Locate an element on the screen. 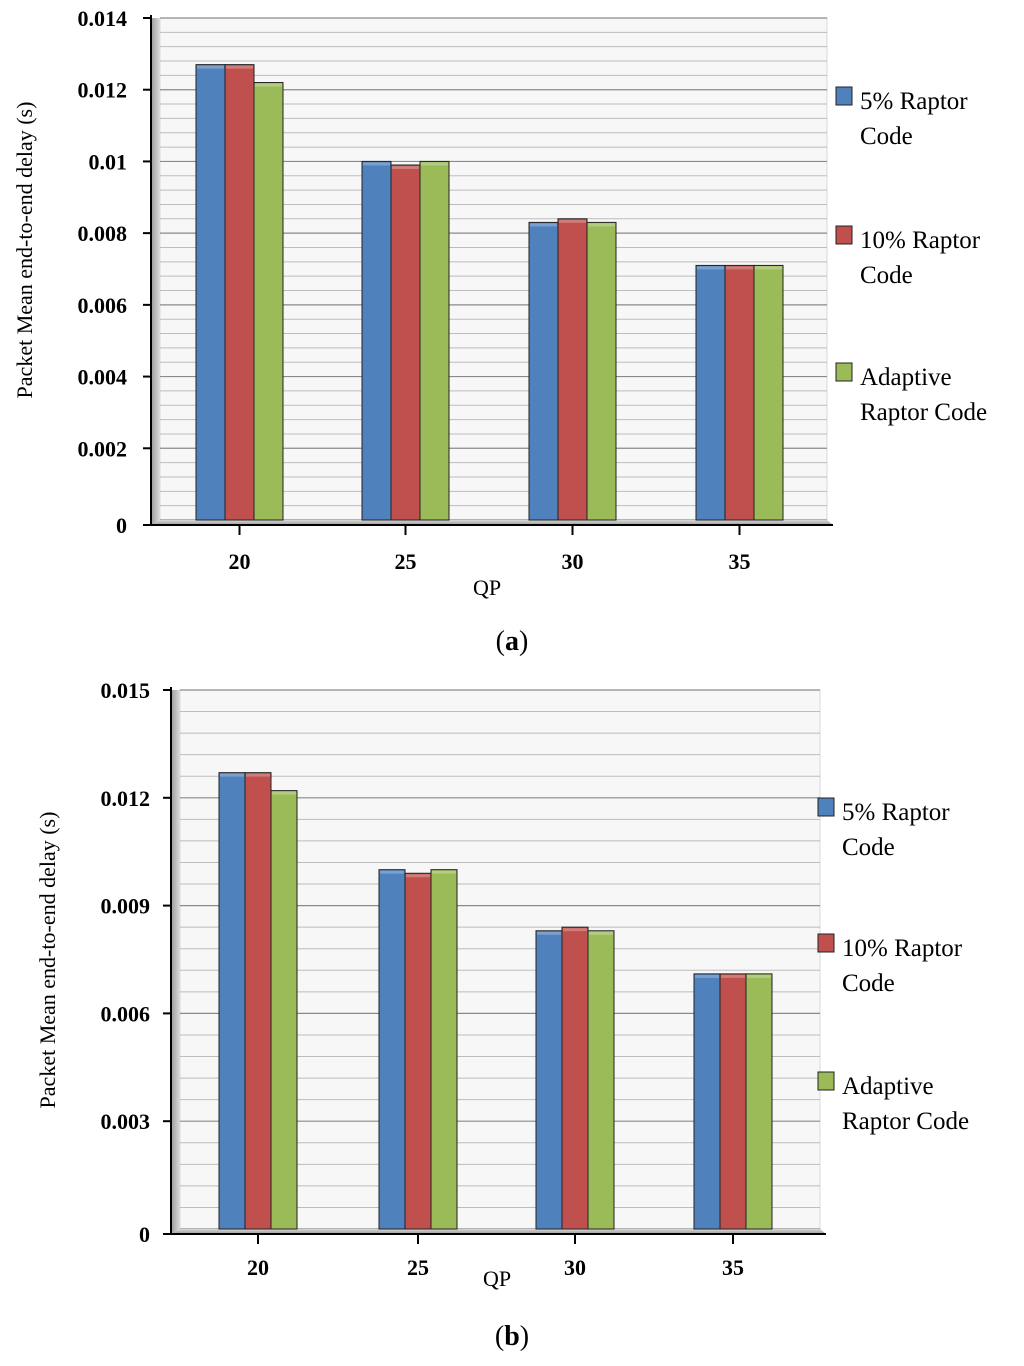  caption-letter: a is located at coordinates (512, 641).